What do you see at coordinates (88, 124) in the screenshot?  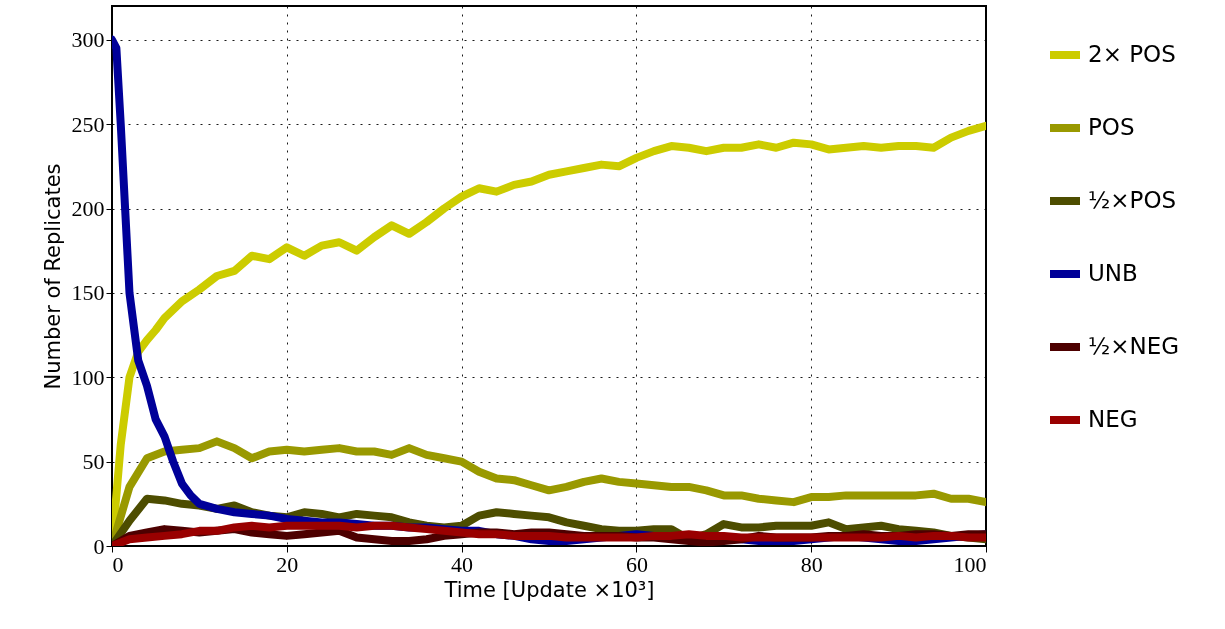 I see `y-tick-label: 250` at bounding box center [88, 124].